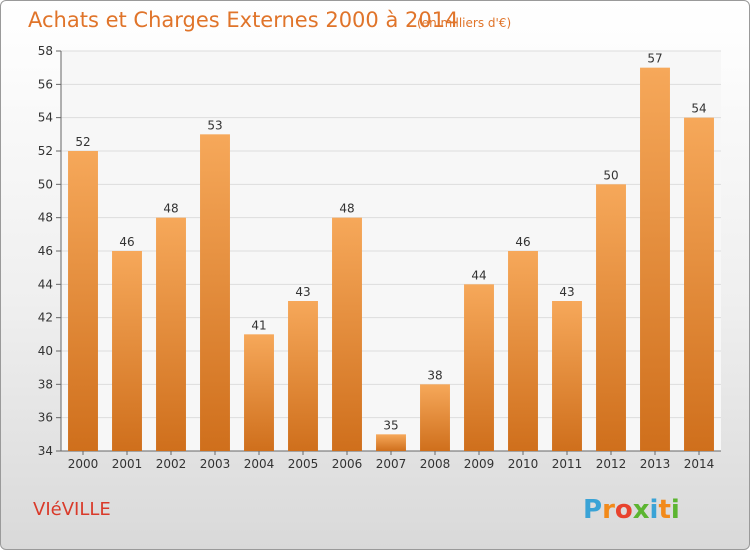 This screenshot has width=750, height=550. I want to click on proxiti-logo: Proxiti, so click(631, 510).